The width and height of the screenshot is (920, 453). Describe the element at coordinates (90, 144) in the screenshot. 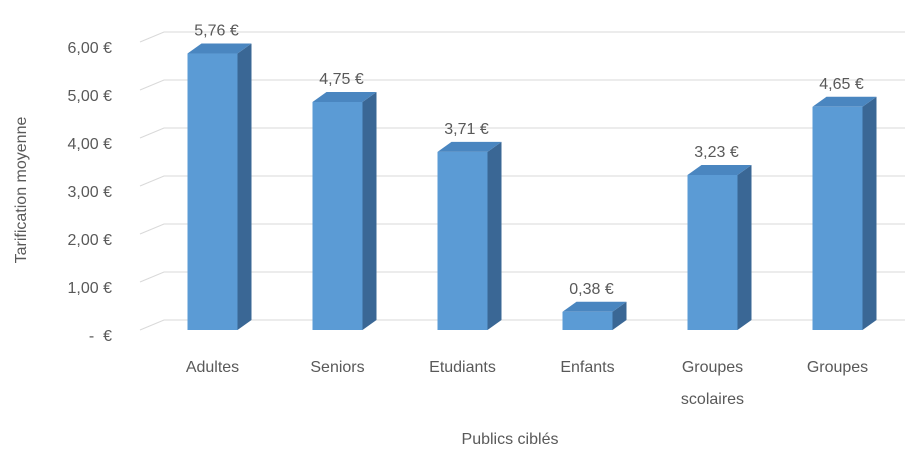

I see `y-tick-label: 4,00 €` at that location.